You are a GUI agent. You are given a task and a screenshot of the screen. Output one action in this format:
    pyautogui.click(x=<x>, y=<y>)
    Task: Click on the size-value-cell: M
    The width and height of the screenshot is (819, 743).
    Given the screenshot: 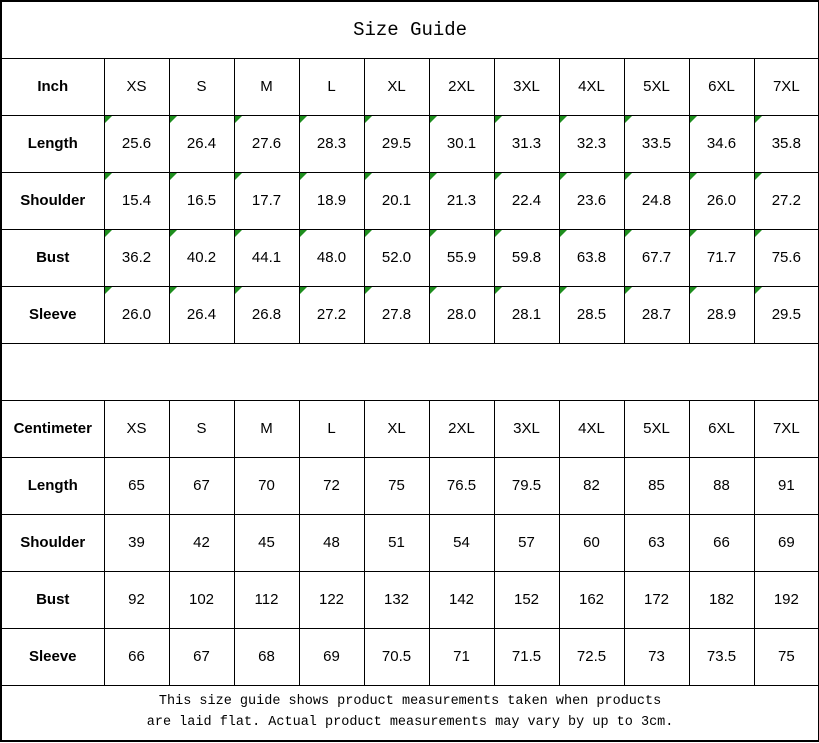 What is the action you would take?
    pyautogui.click(x=266, y=428)
    